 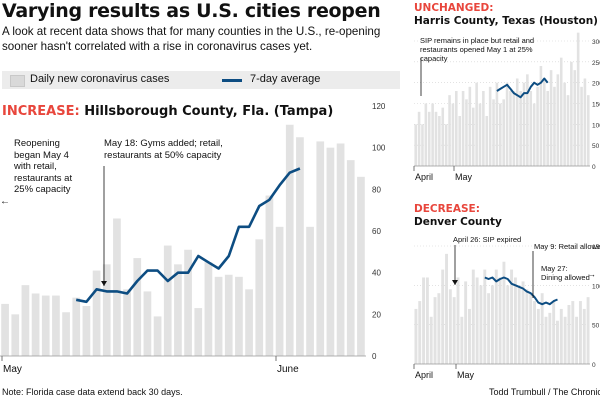 What do you see at coordinates (596, 125) in the screenshot?
I see `y-tick-label: 100` at bounding box center [596, 125].